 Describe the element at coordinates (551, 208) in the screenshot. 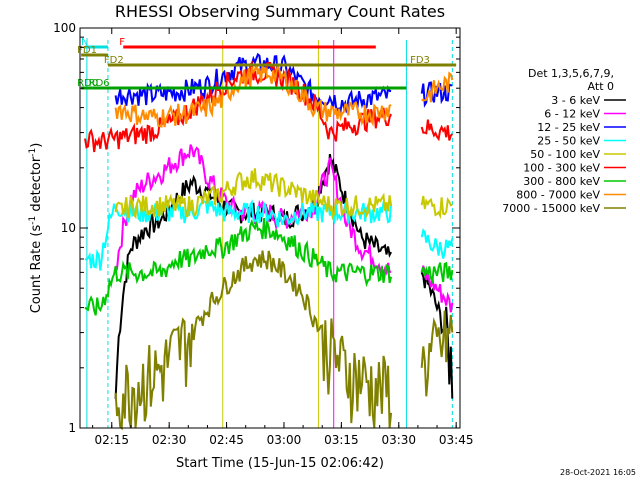

I see `legend-entry-label: 7000 - 15000 keV` at that location.